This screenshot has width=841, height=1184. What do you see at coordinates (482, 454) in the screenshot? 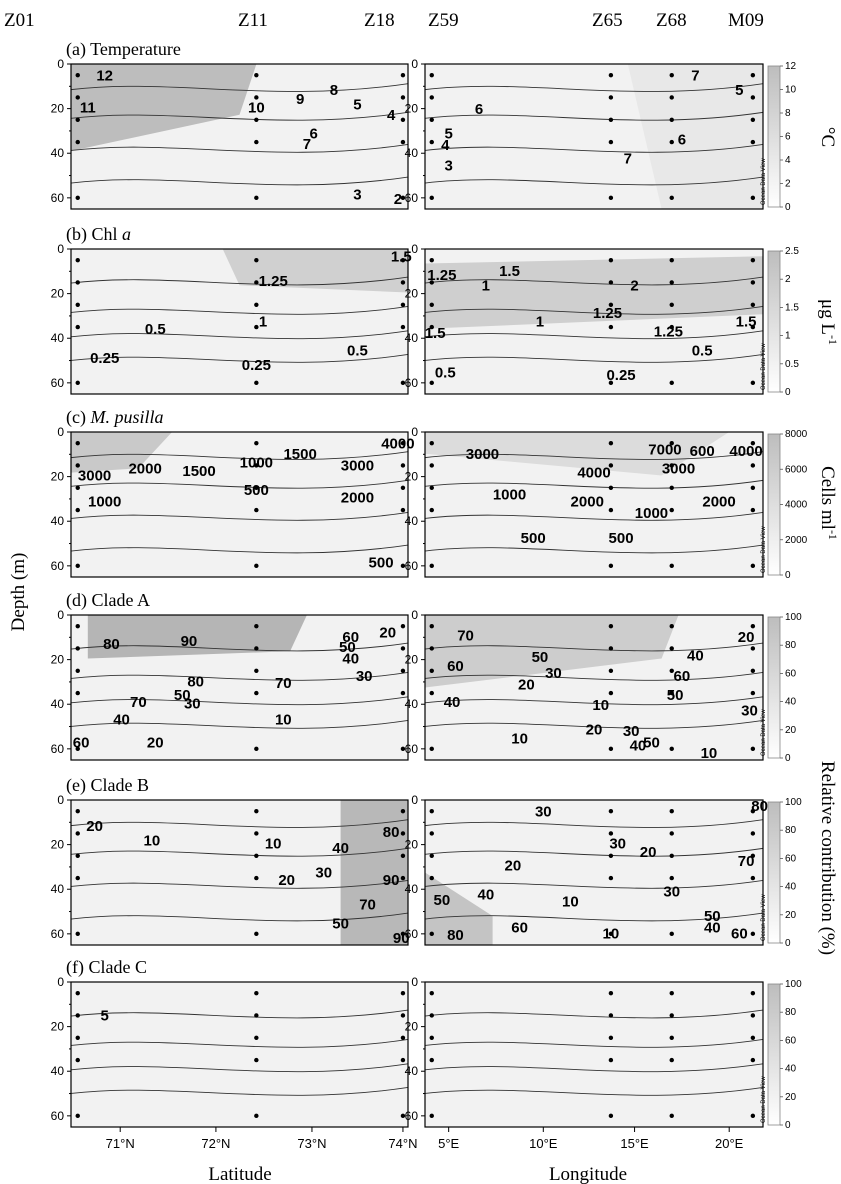
I see `contour-label: 3000` at bounding box center [482, 454].